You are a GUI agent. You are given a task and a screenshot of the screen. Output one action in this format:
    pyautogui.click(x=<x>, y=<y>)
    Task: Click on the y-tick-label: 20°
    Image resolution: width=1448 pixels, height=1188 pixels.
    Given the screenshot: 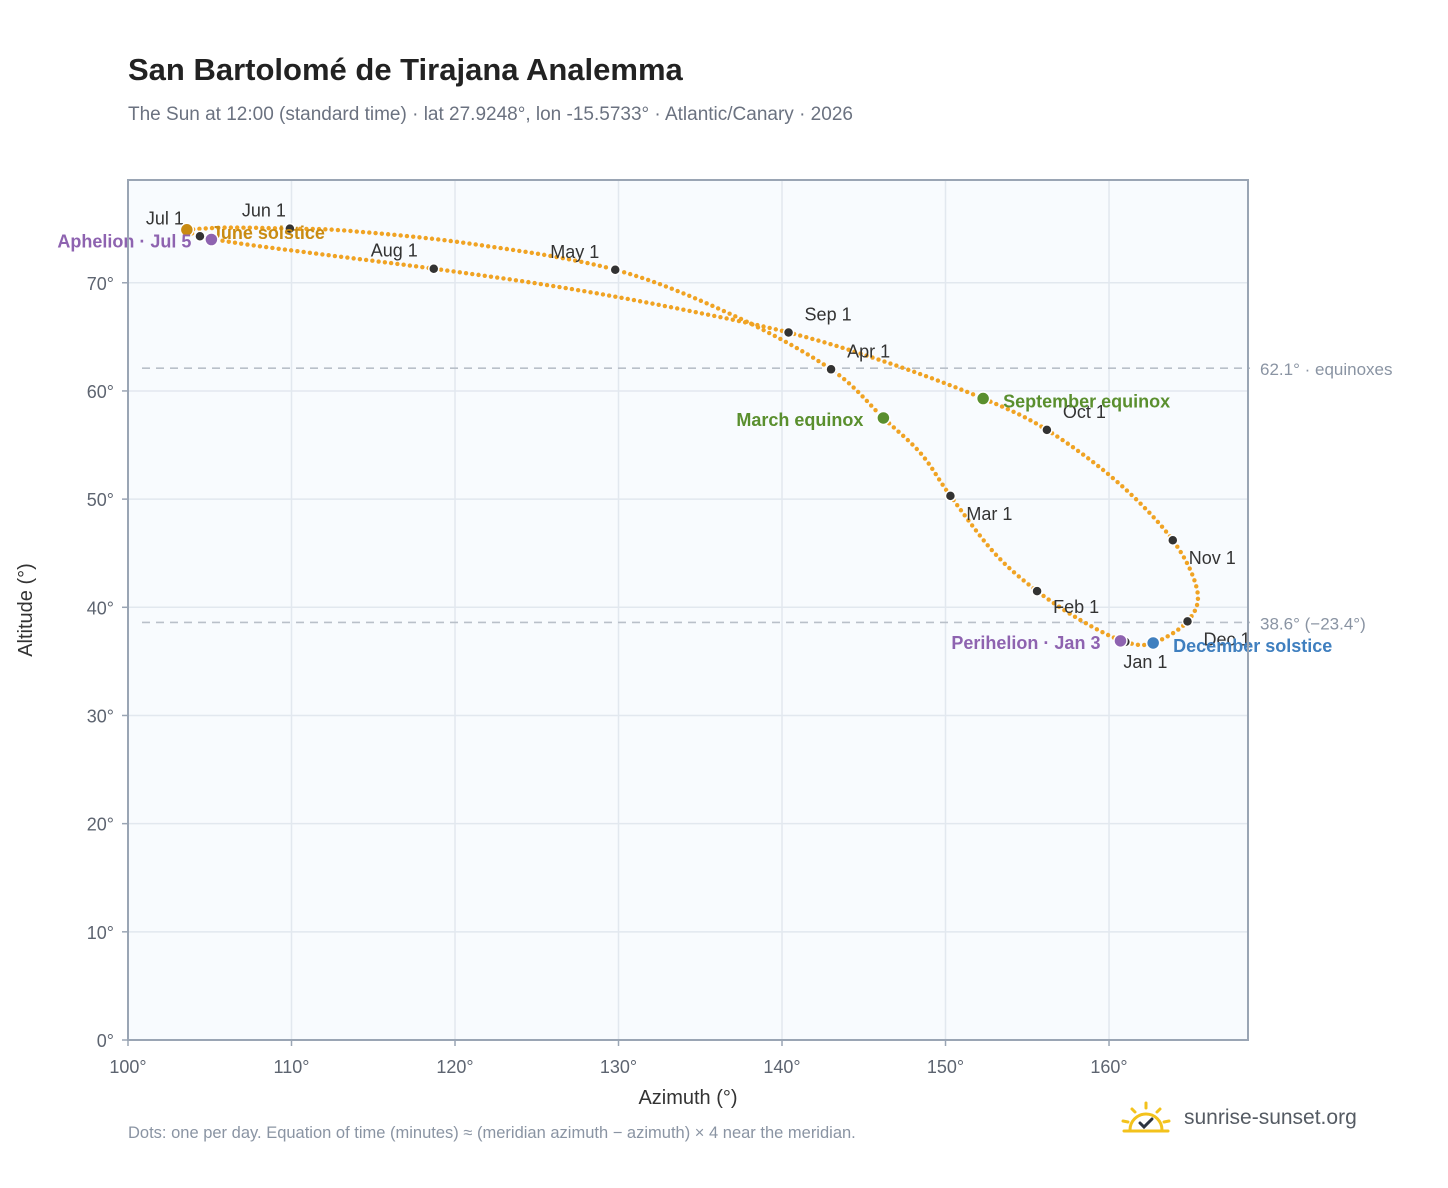 What is the action you would take?
    pyautogui.click(x=100, y=825)
    